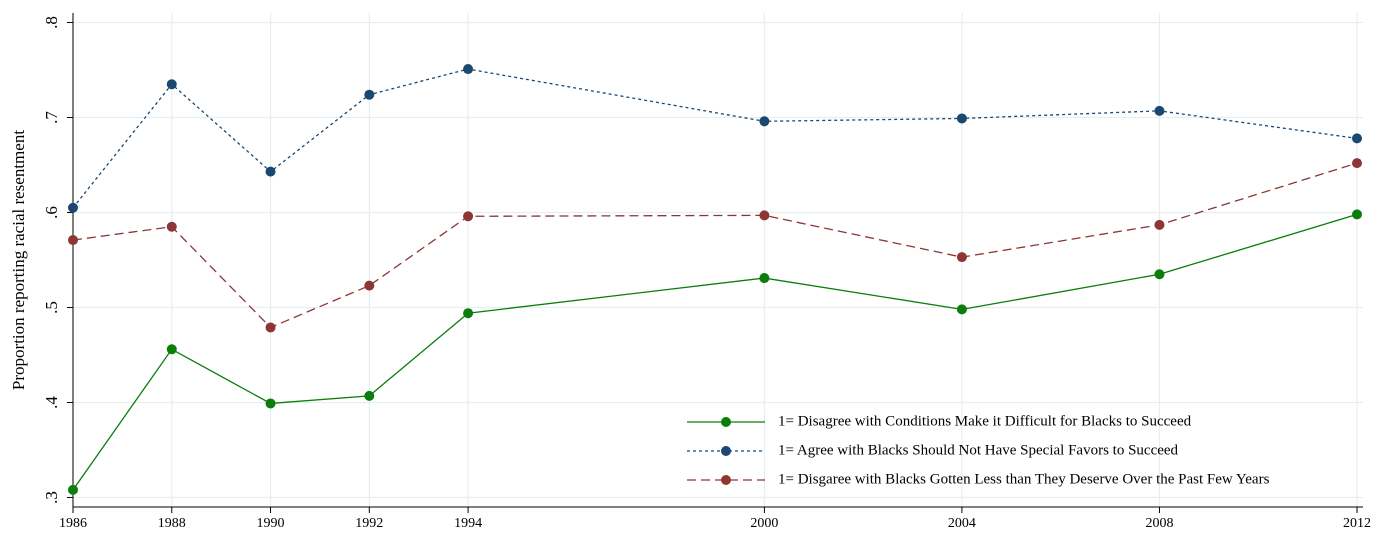 The height and width of the screenshot is (533, 1389). What do you see at coordinates (51, 22) in the screenshot?
I see `y-tick-label: .8` at bounding box center [51, 22].